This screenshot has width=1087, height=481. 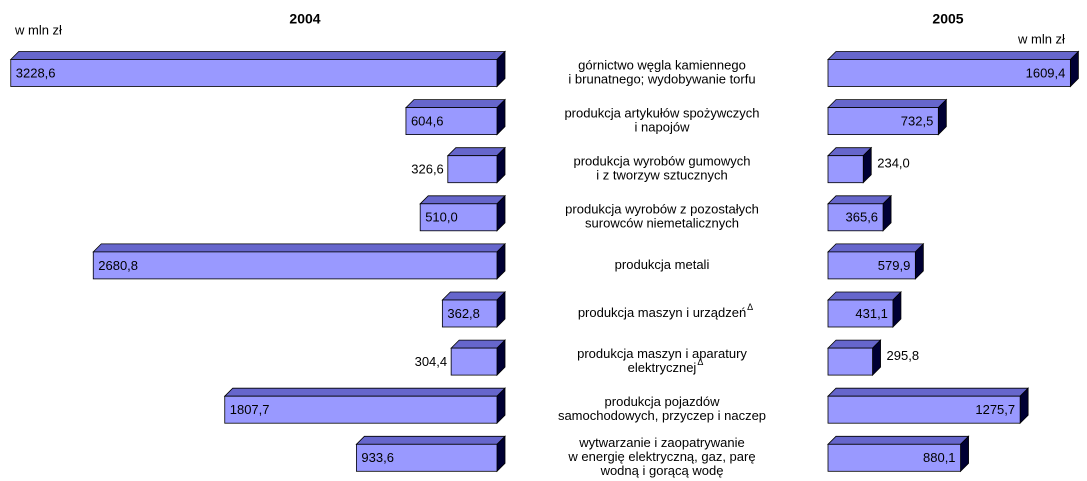 I want to click on category-label: w energię elektryczną, gaz, parę, so click(x=661, y=456).